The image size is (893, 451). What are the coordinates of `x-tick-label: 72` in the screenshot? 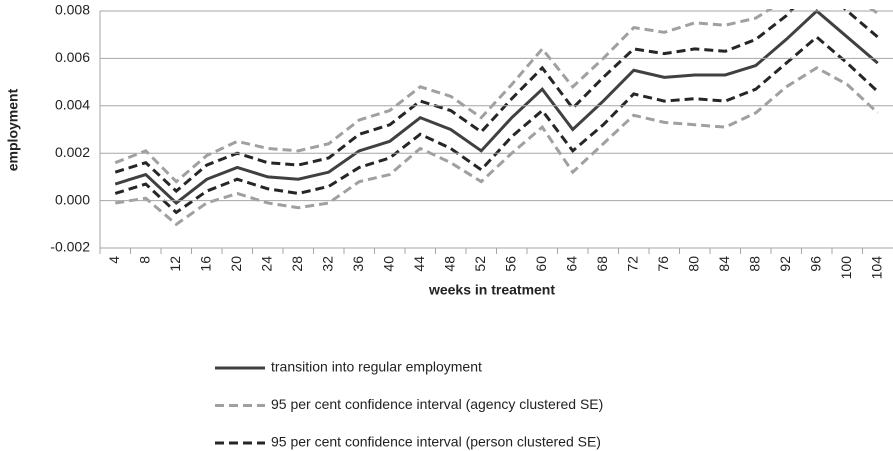 It's located at (632, 264).